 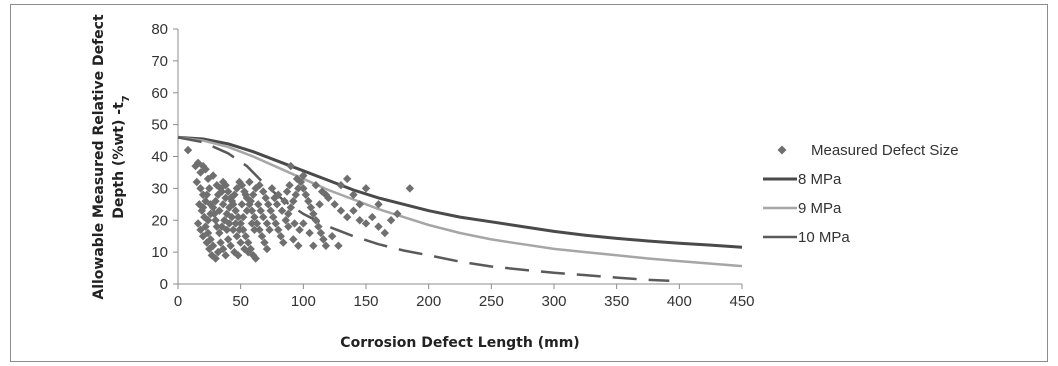 What do you see at coordinates (868, 150) in the screenshot?
I see `legend-item-measured-defect-size: Measured Defect Size` at bounding box center [868, 150].